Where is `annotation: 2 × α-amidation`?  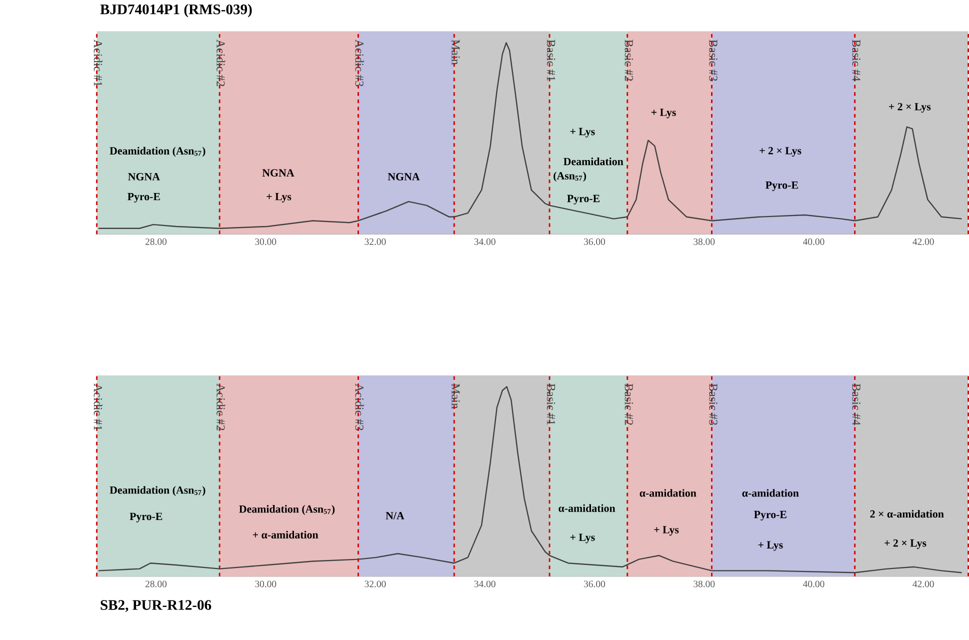 annotation: 2 × α-amidation is located at coordinates (907, 514).